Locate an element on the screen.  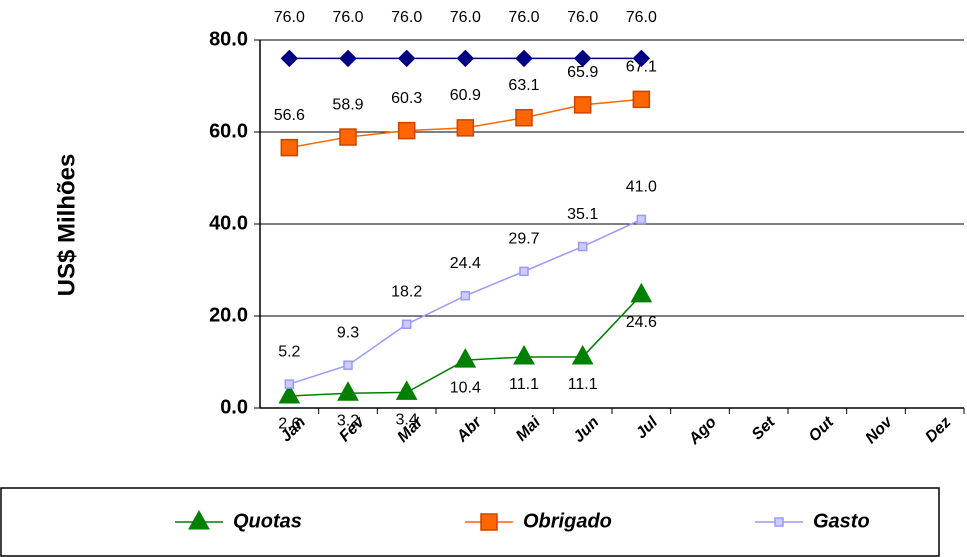
value-label: 60.3 is located at coordinates (406, 98).